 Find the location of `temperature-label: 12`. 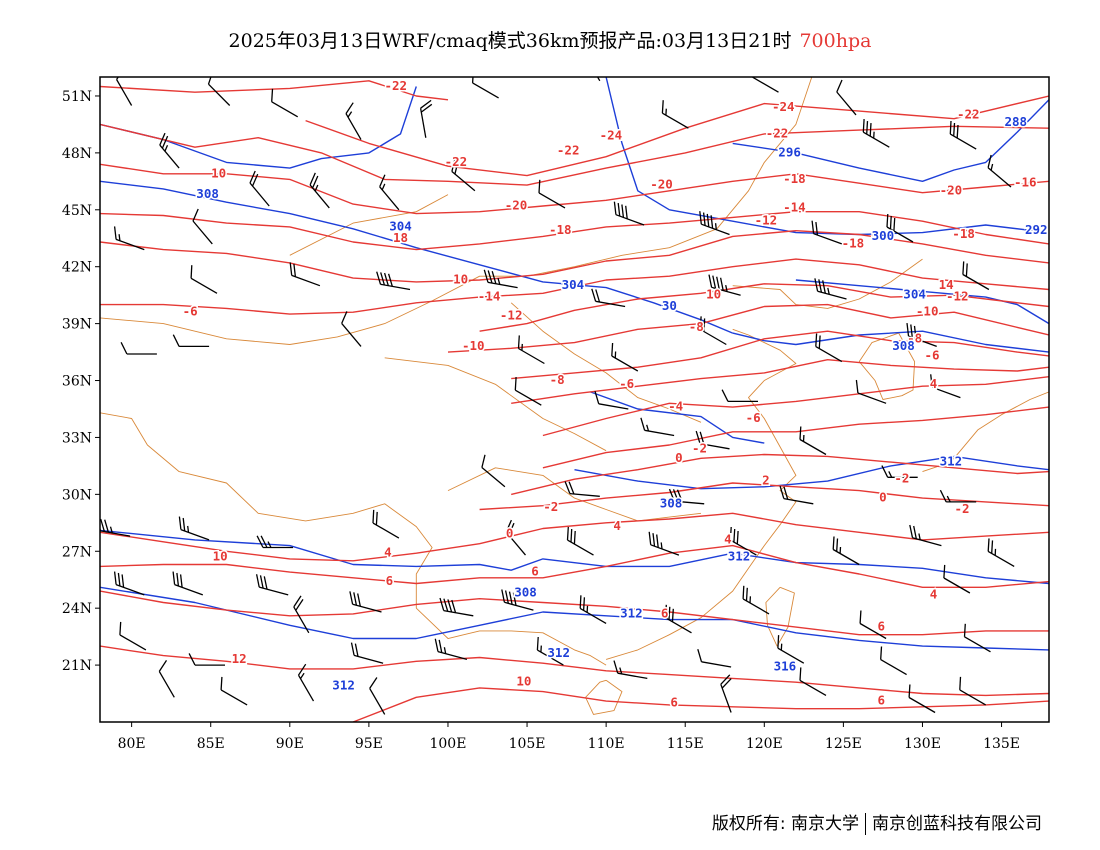

temperature-label: 12 is located at coordinates (239, 658).